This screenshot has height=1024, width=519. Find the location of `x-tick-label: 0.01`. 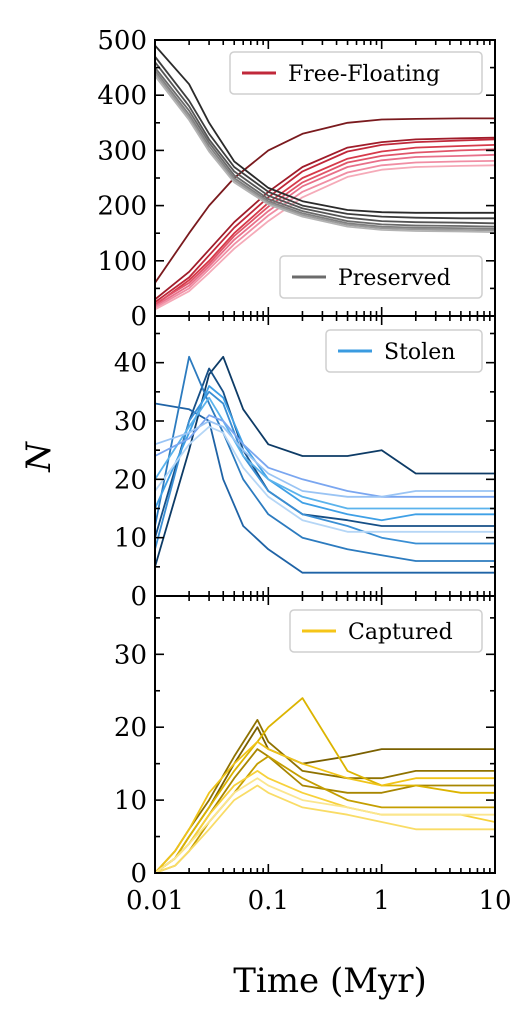

x-tick-label: 0.01 is located at coordinates (155, 901).